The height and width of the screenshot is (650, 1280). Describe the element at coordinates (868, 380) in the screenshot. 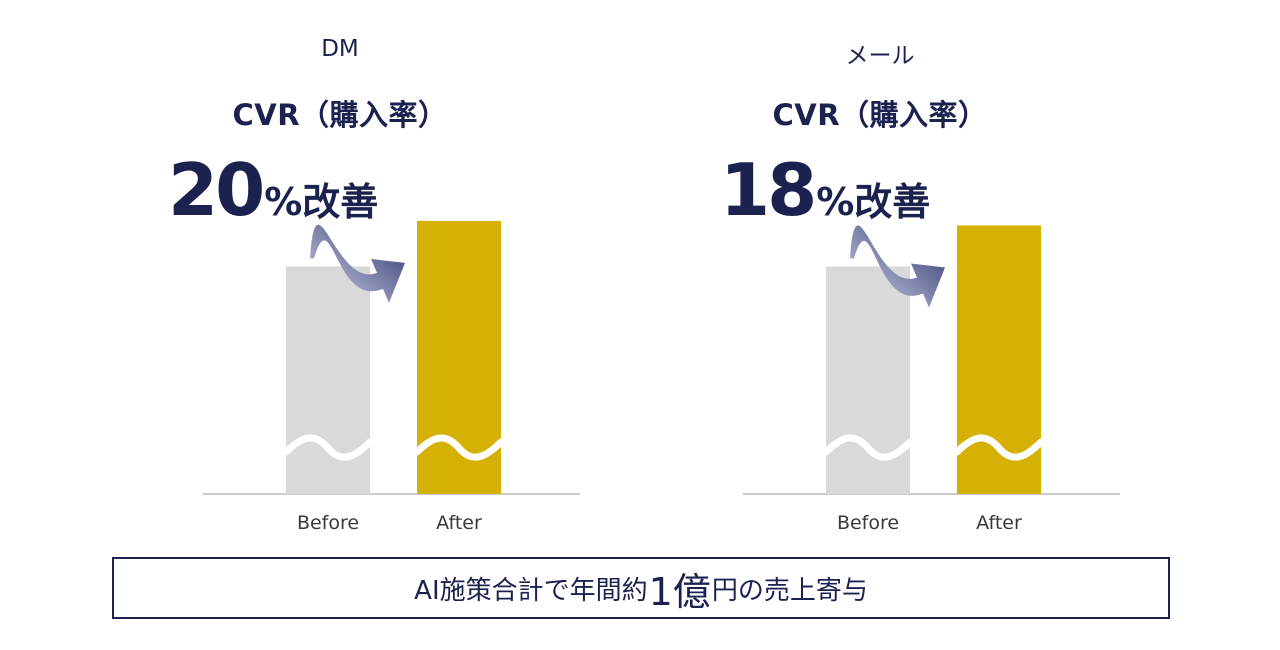

I see `mail-bar-before` at that location.